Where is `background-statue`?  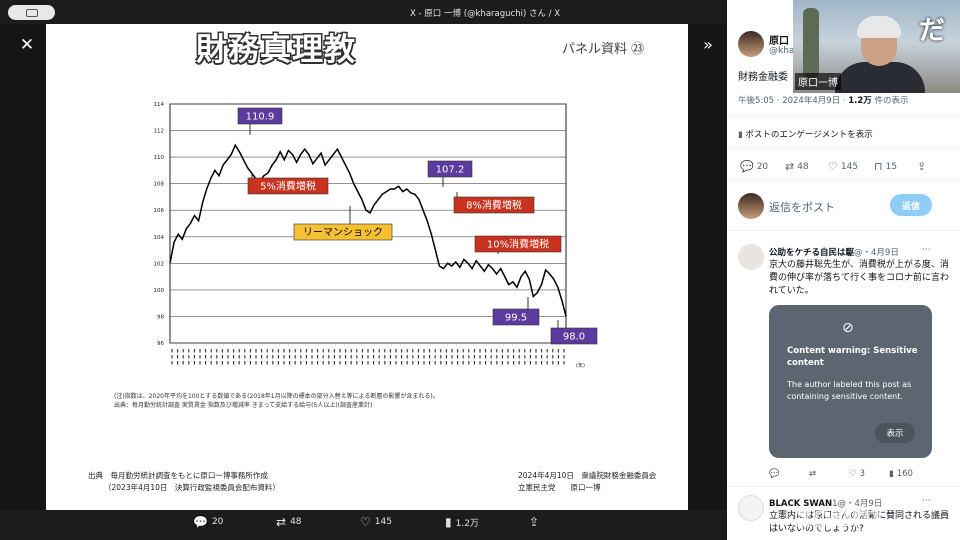 background-statue is located at coordinates (811, 43).